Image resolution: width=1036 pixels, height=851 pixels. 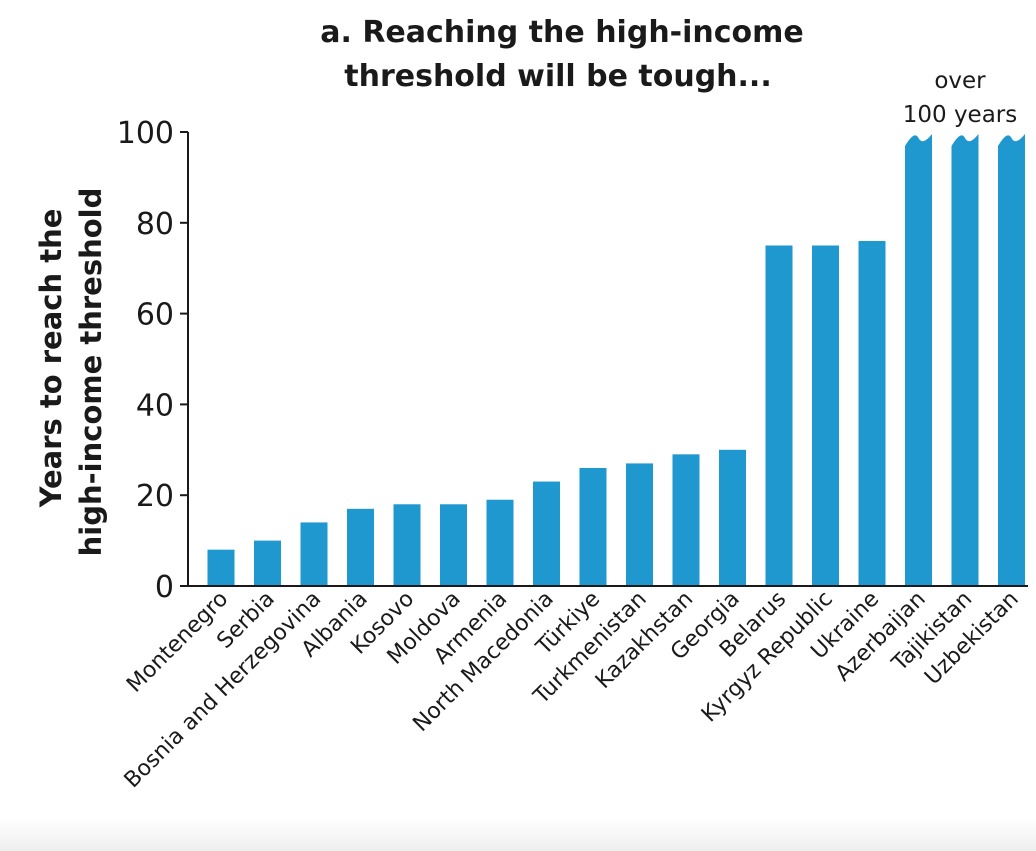 What do you see at coordinates (91, 372) in the screenshot?
I see `y-axis-label-line-2: high-income threshold` at bounding box center [91, 372].